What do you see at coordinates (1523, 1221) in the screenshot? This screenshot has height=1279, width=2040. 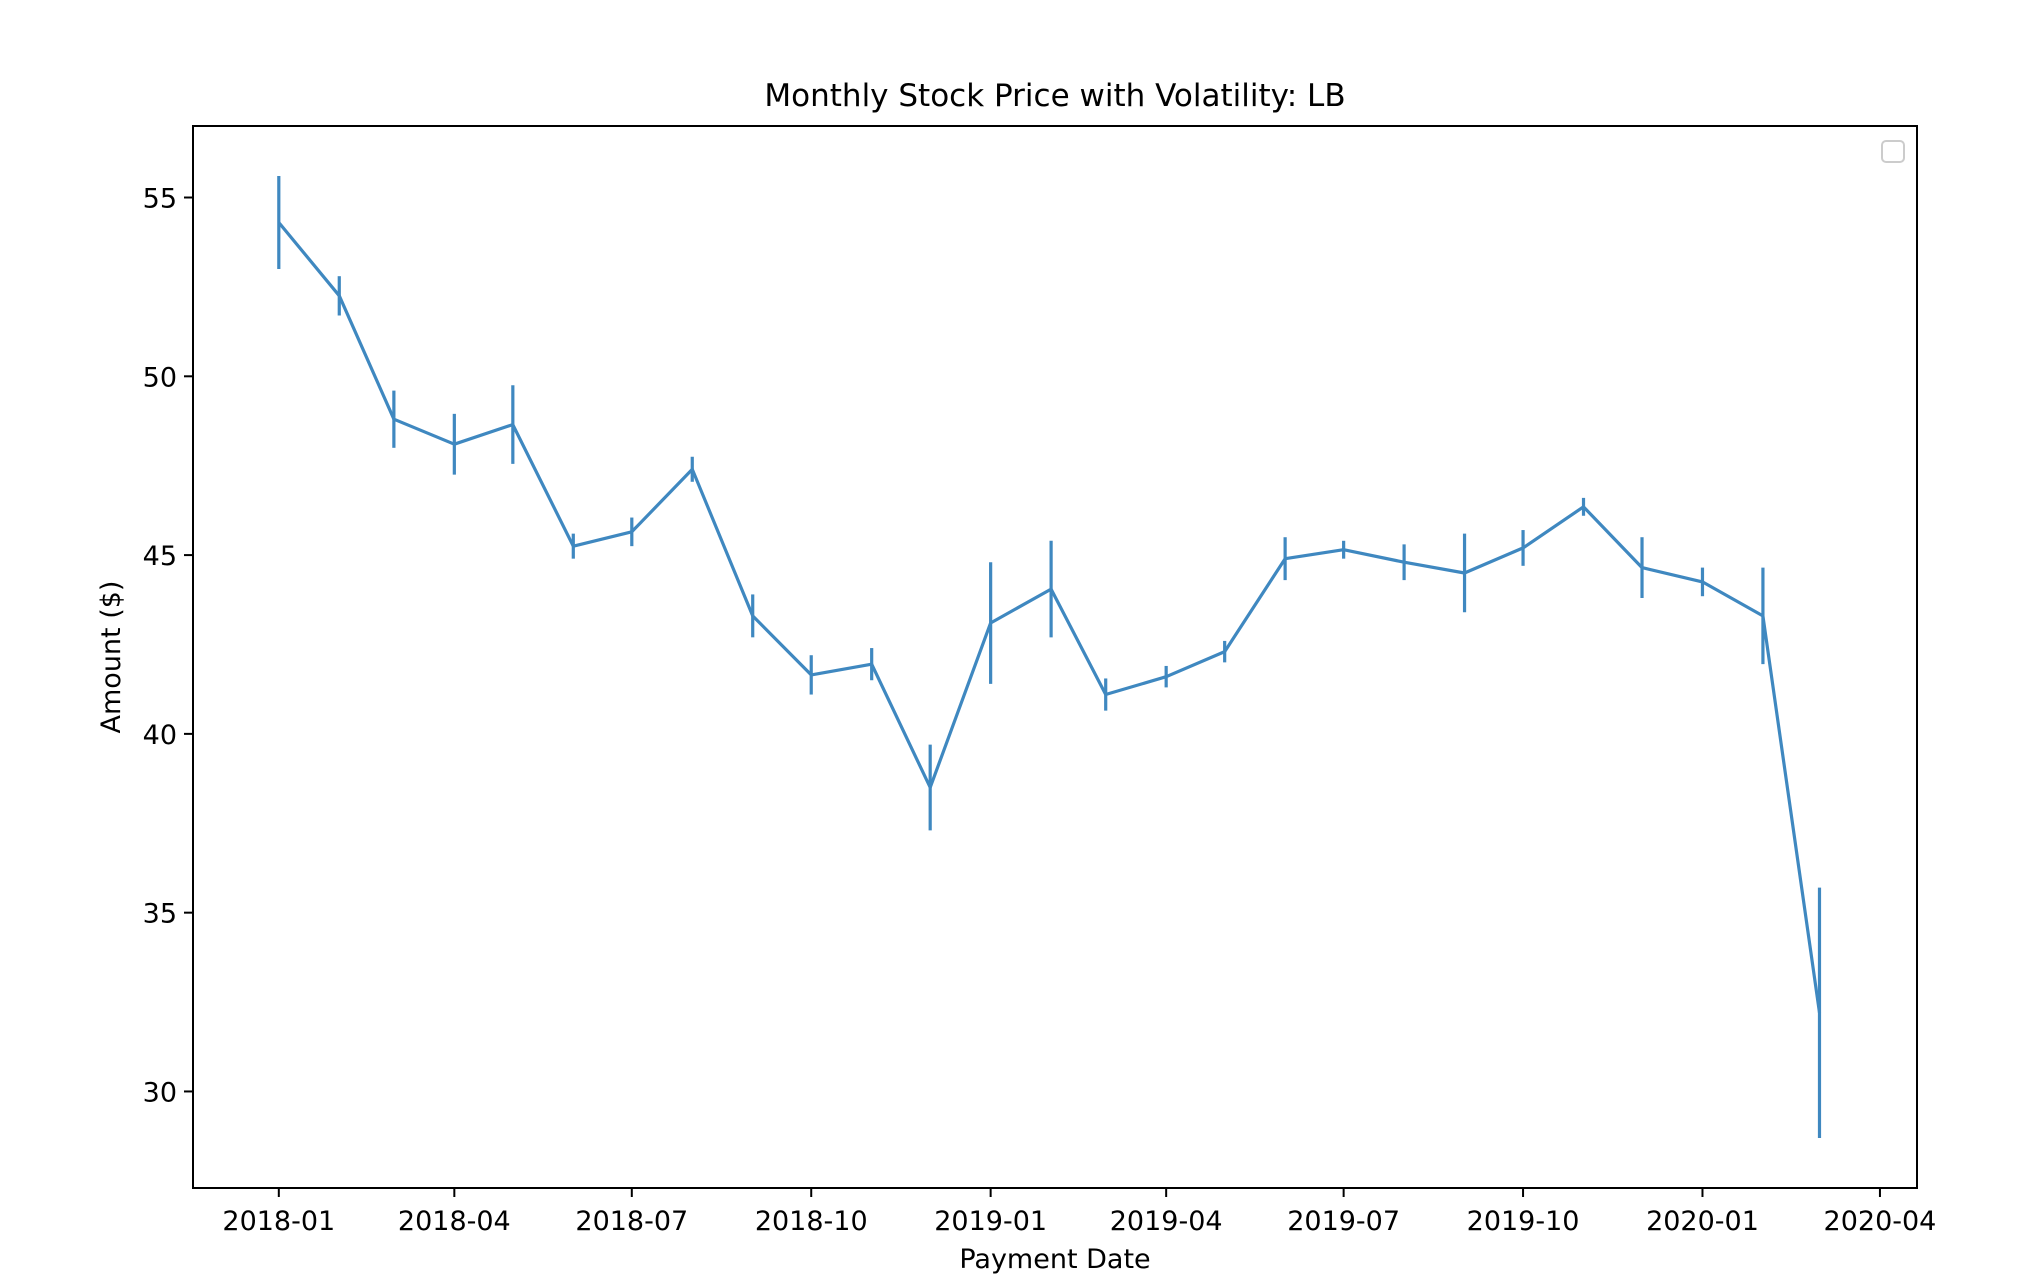 I see `x-tick-label: 2019-10` at bounding box center [1523, 1221].